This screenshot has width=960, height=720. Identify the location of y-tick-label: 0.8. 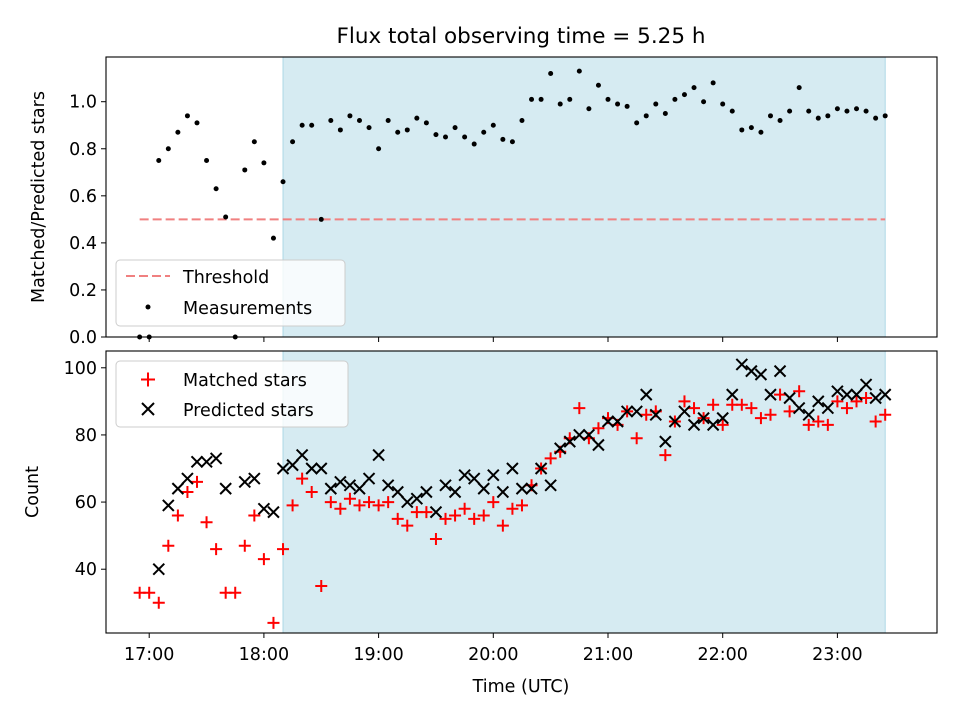
(83, 150).